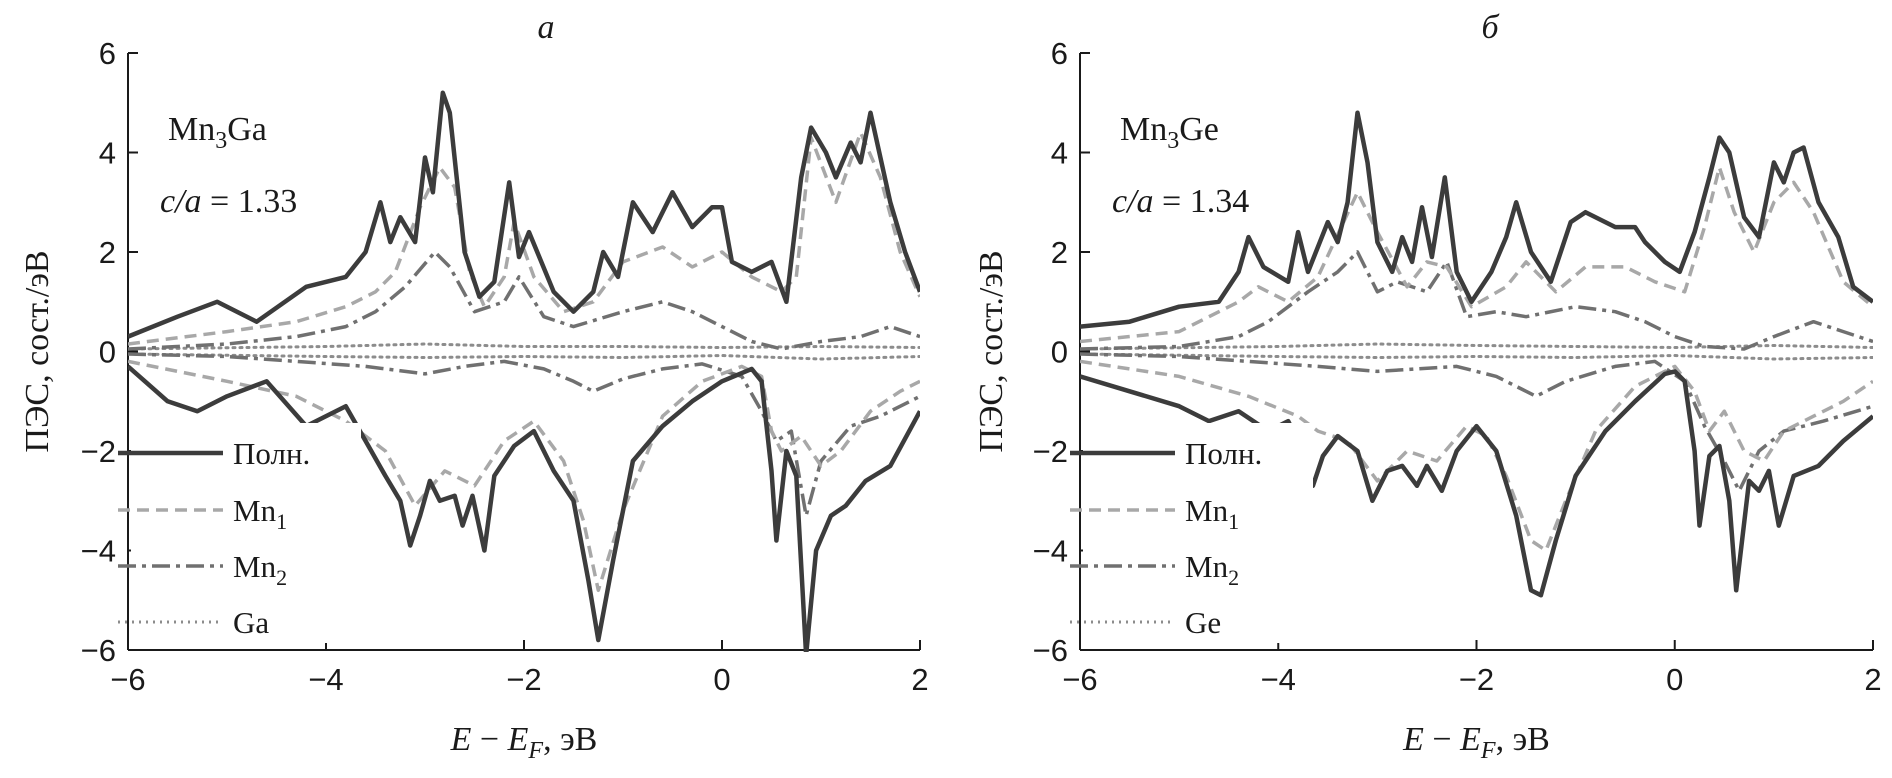 The image size is (1892, 778). Describe the element at coordinates (546, 27) in the screenshot. I see `panel-title: а` at that location.